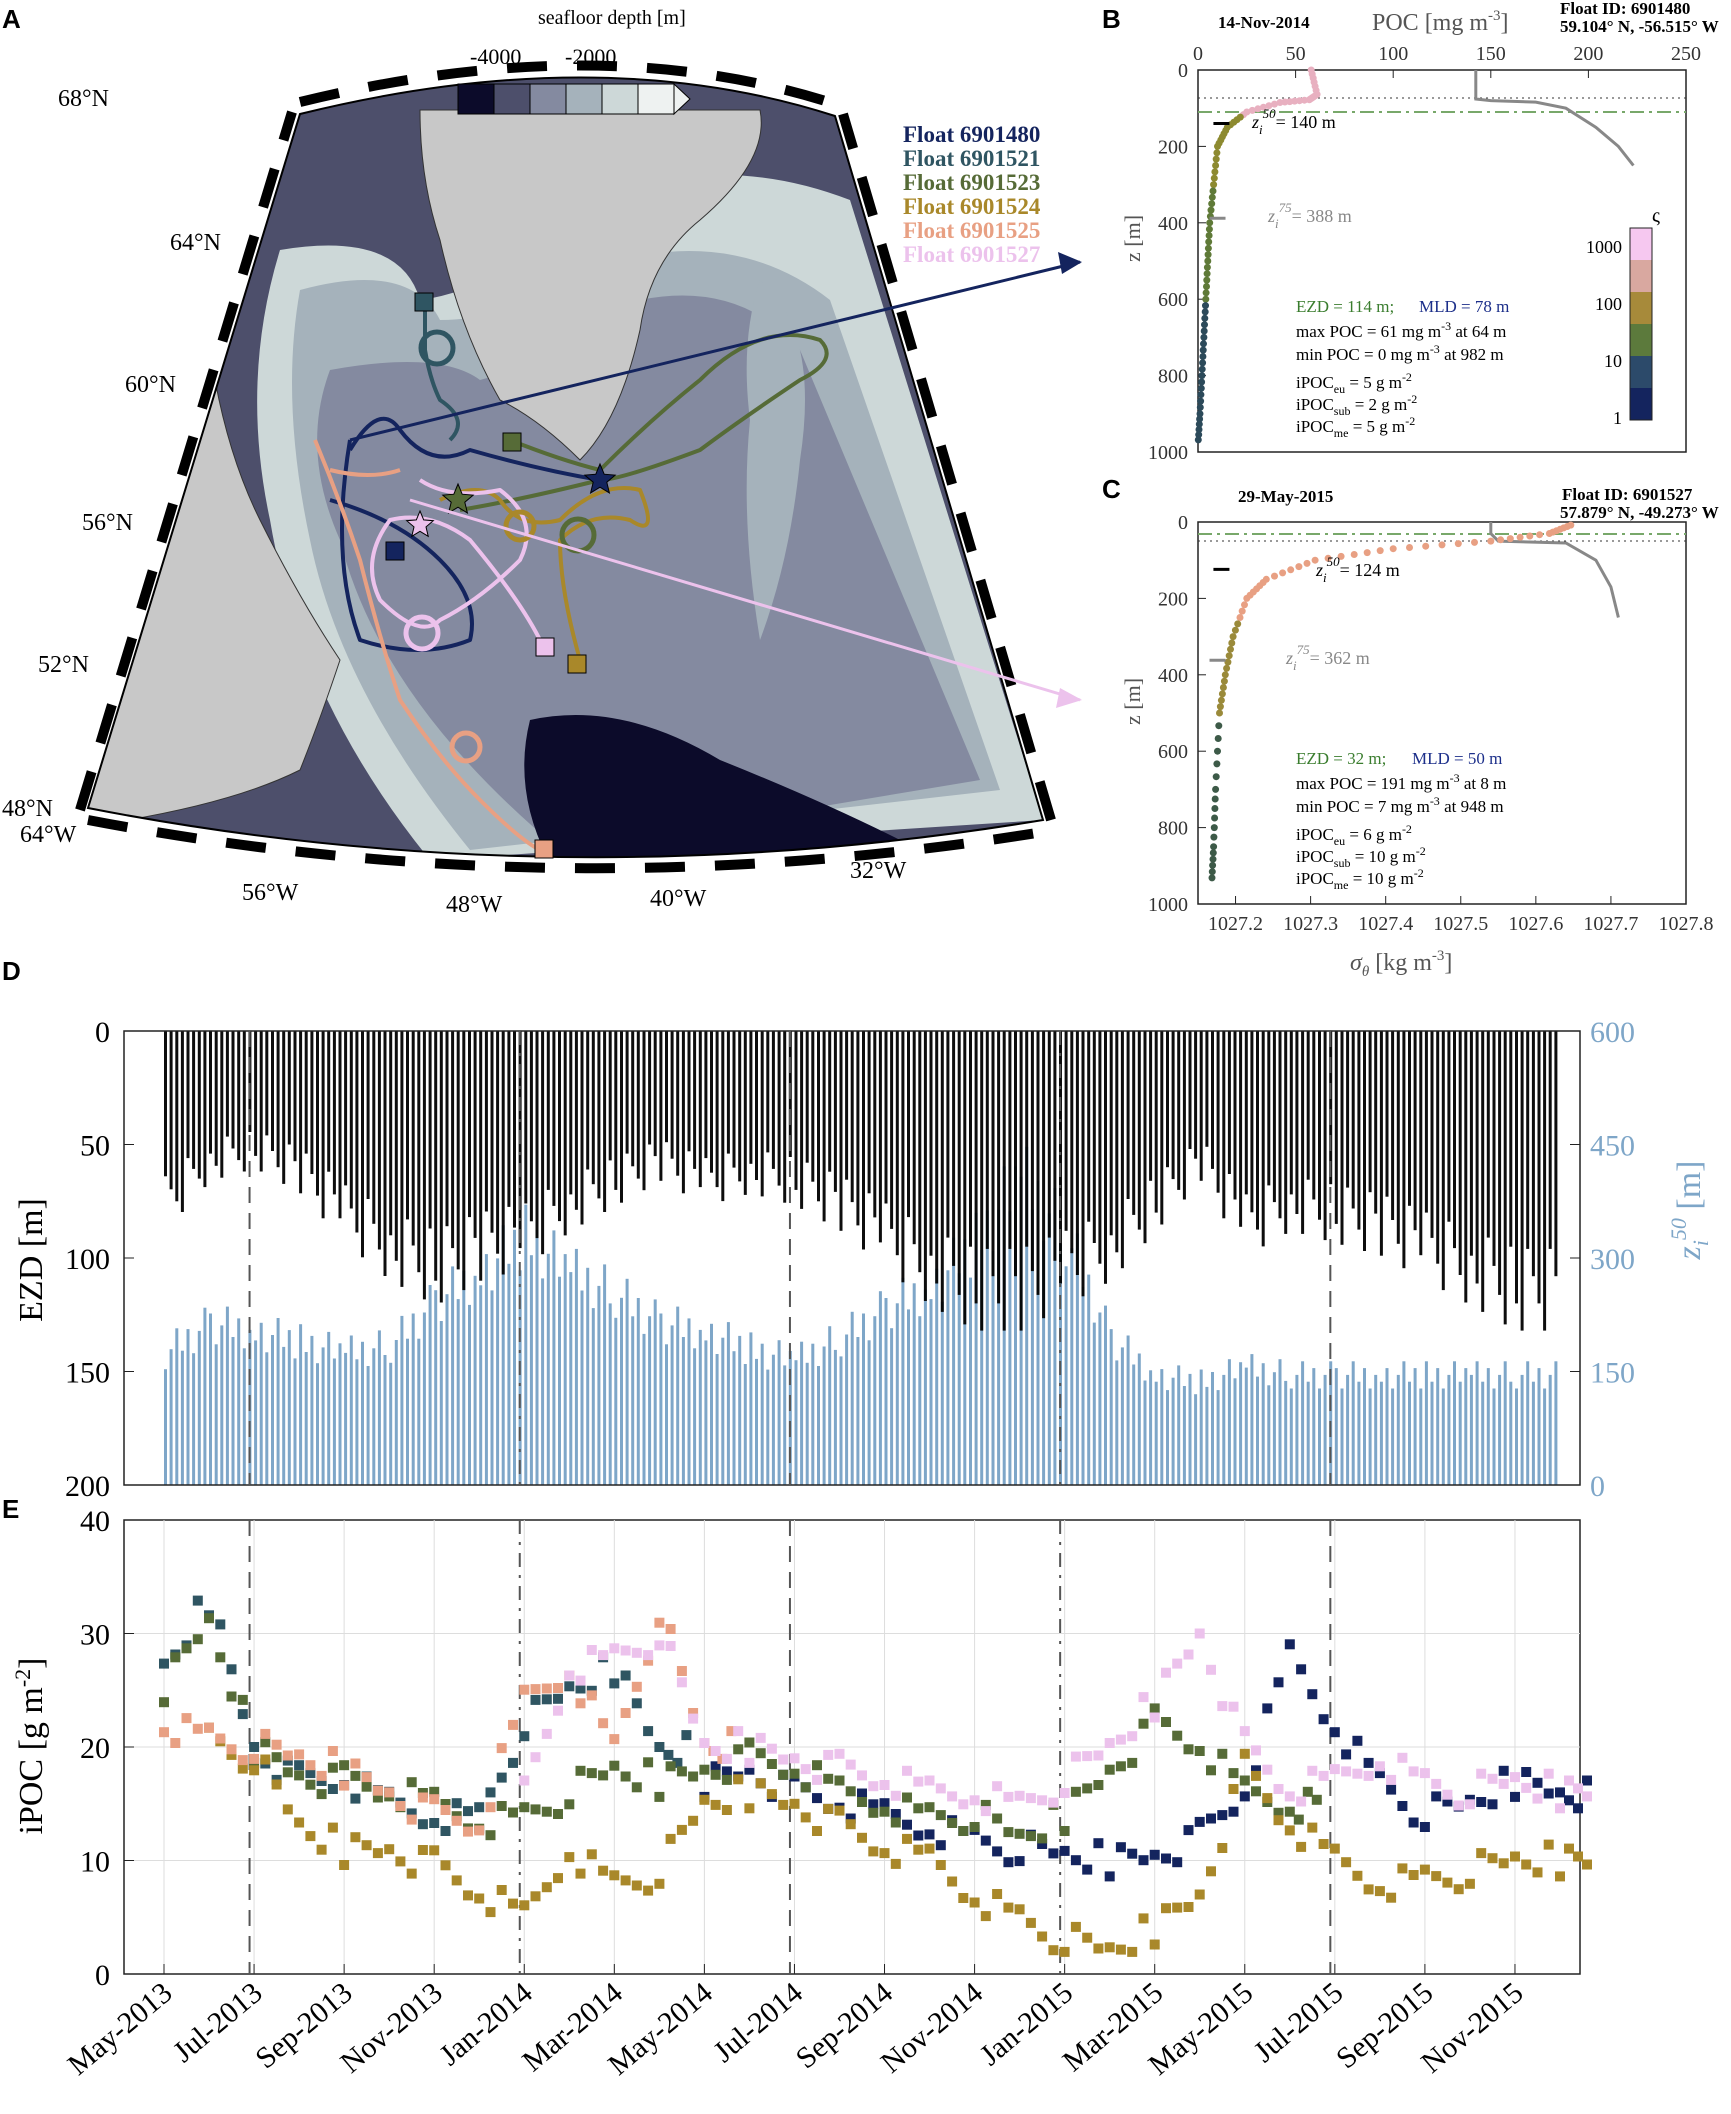 This screenshot has width=1731, height=2114. I want to click on panel-b-frame, so click(1442, 261).